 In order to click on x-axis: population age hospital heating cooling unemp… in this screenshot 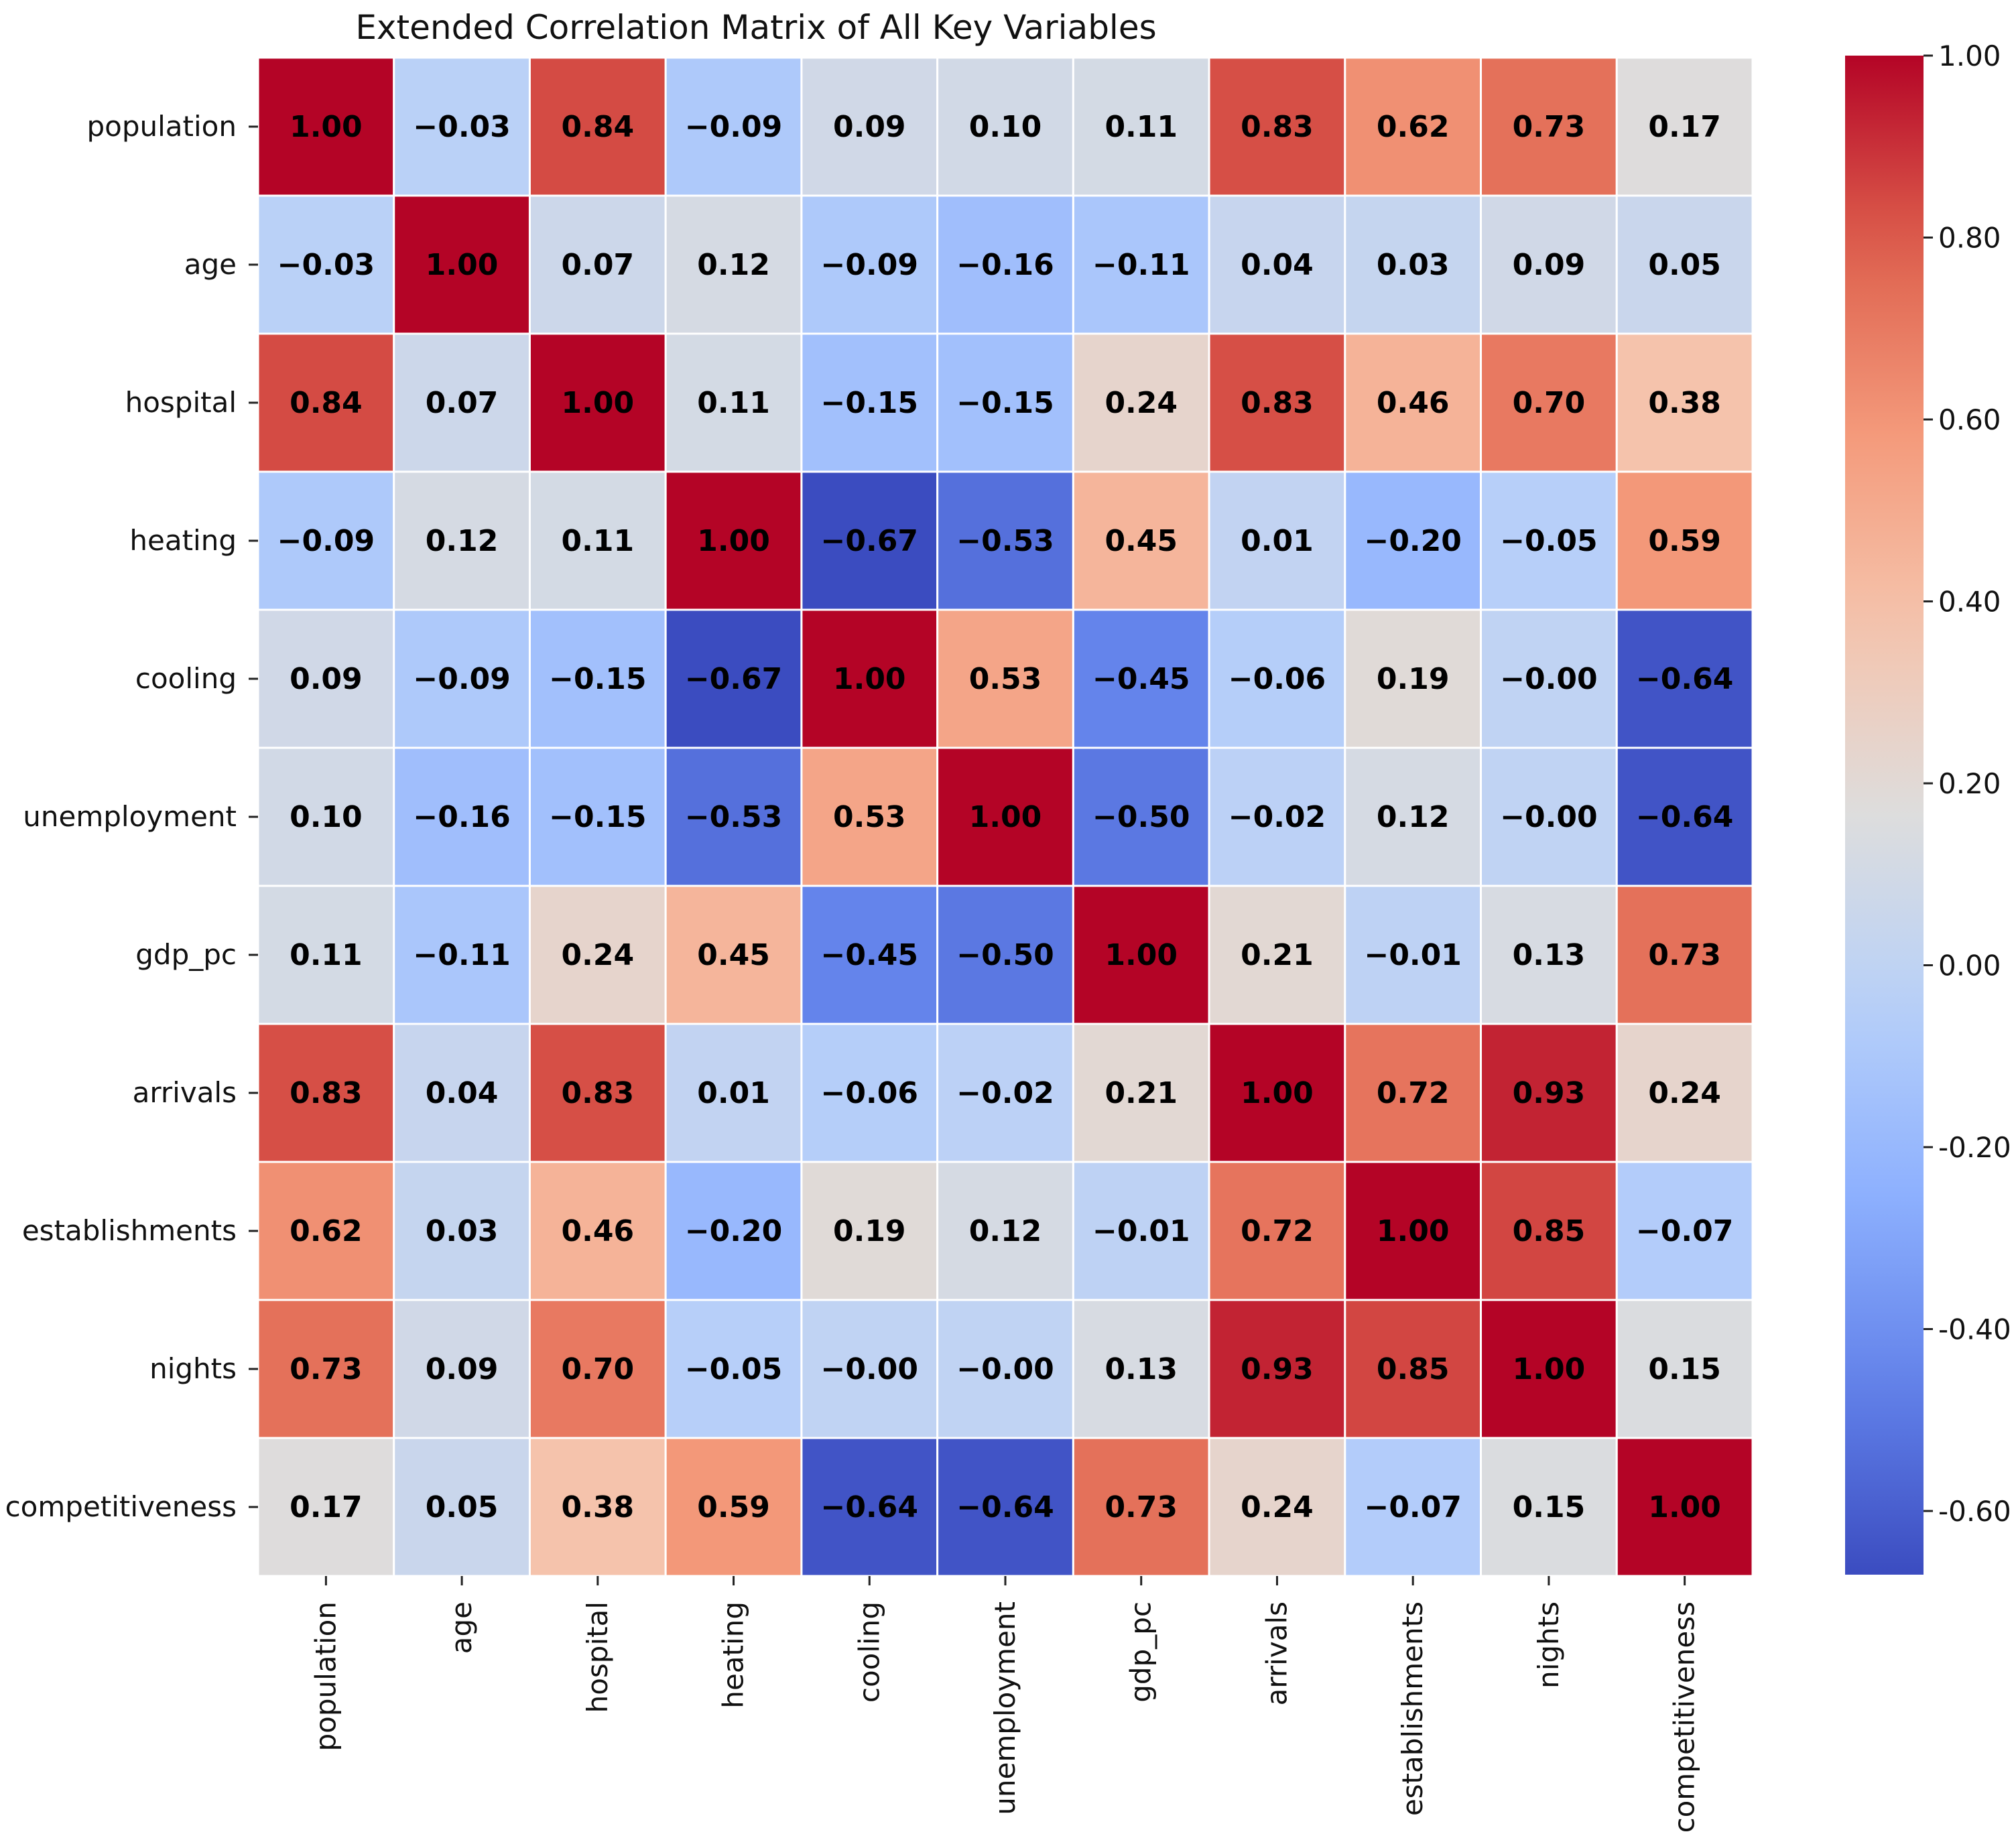, I will do `click(1005, 1704)`.